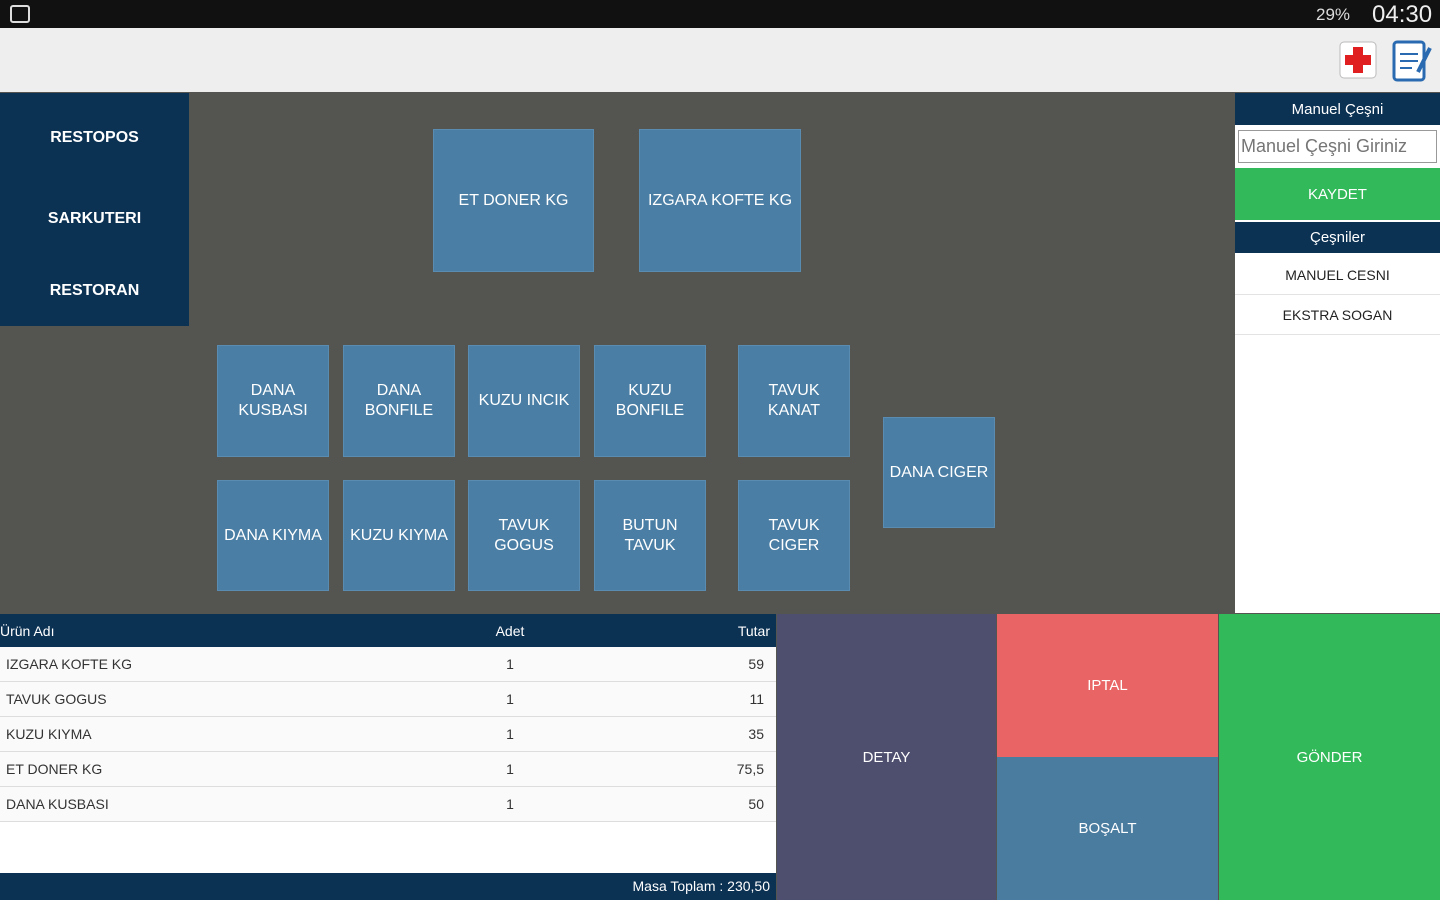  What do you see at coordinates (273, 535) in the screenshot?
I see `product-tile: DANA KIYMA` at bounding box center [273, 535].